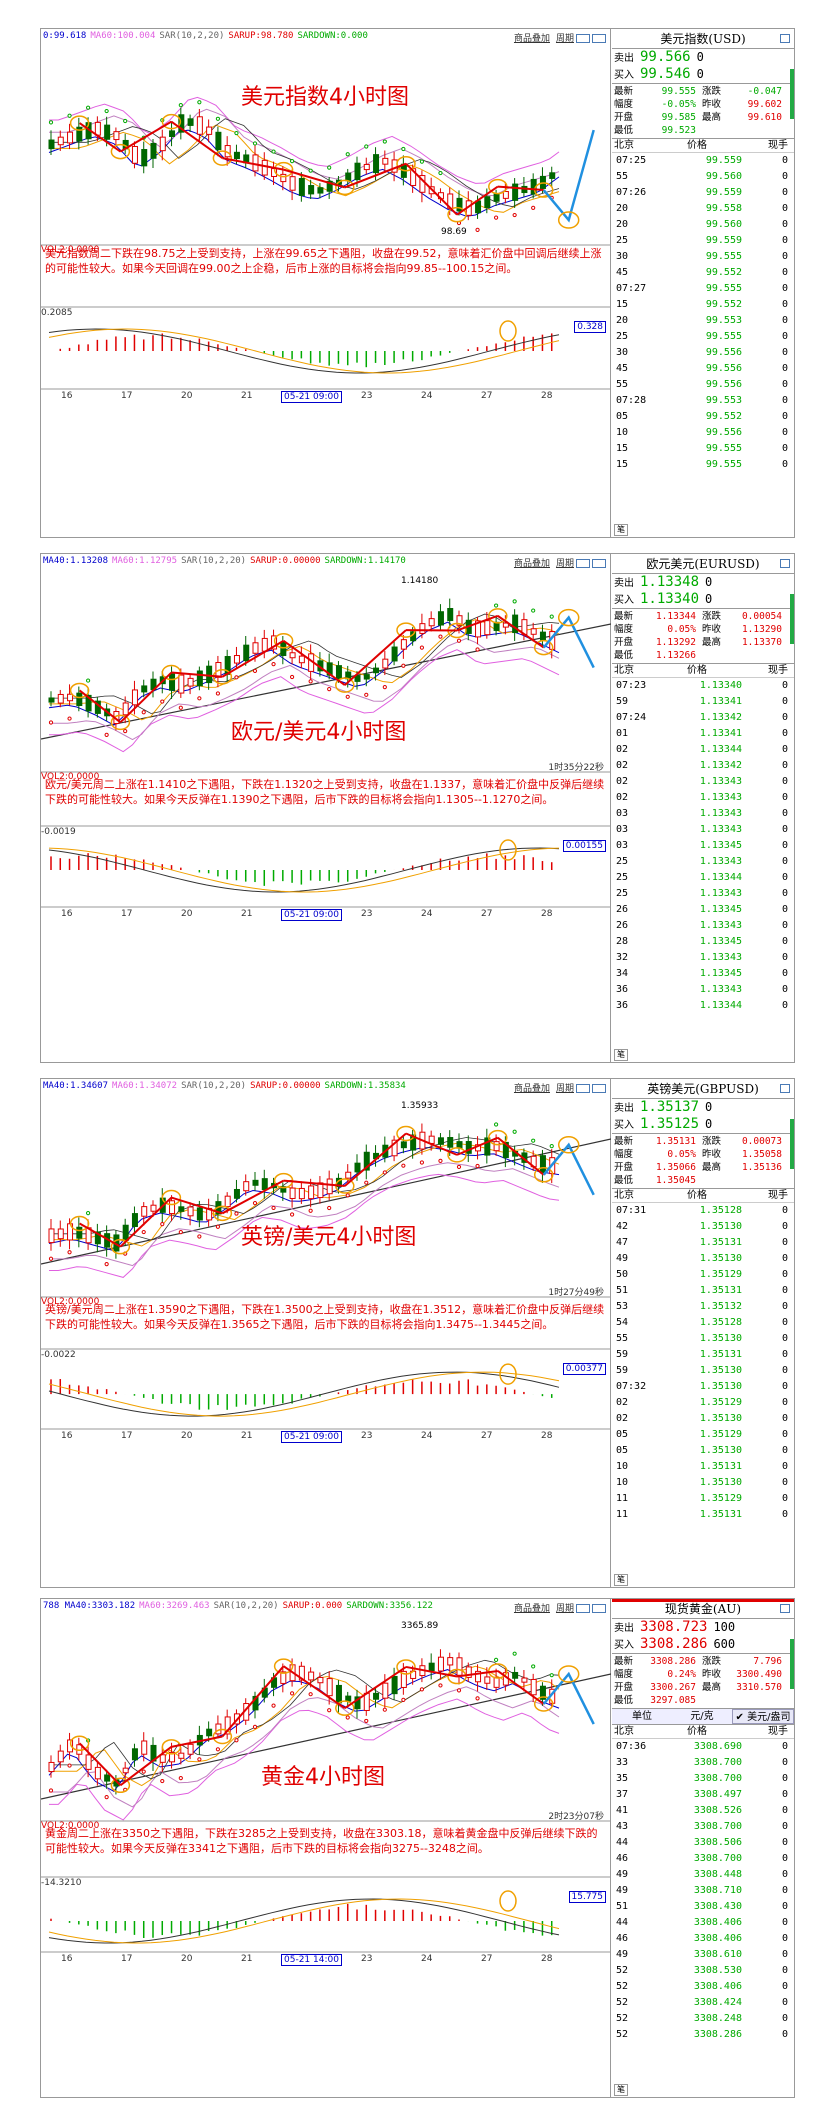  What do you see at coordinates (720, 909) in the screenshot?
I see `tick-cell: 1.13345` at bounding box center [720, 909].